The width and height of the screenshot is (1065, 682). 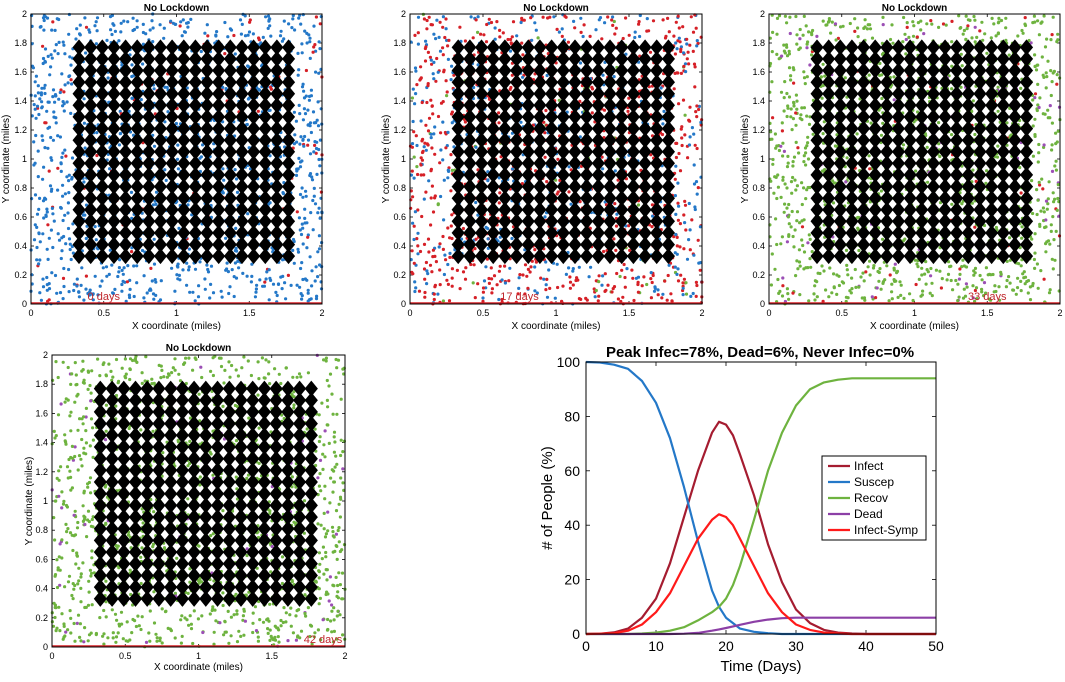 What do you see at coordinates (20, 246) in the screenshot?
I see `y-tick-label: 0.4` at bounding box center [20, 246].